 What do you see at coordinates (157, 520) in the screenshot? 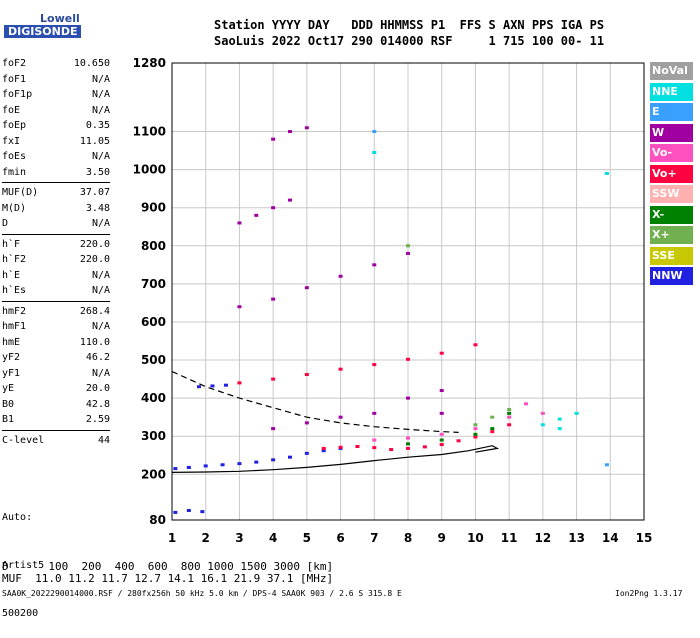
I see `y-tick-label: 80` at bounding box center [157, 520].